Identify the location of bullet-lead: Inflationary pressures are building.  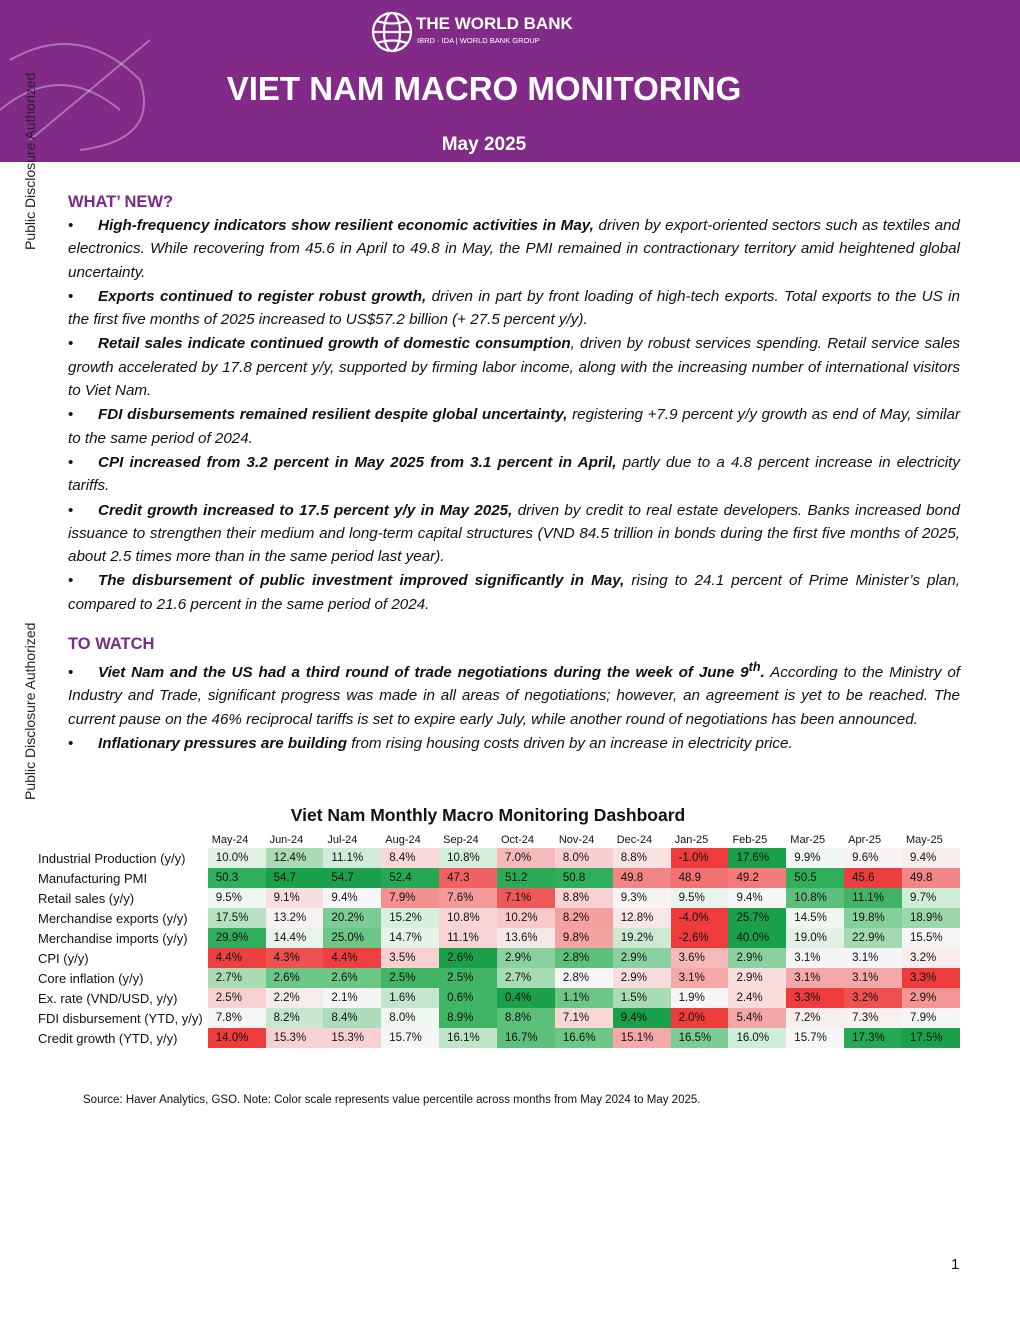
(222, 743).